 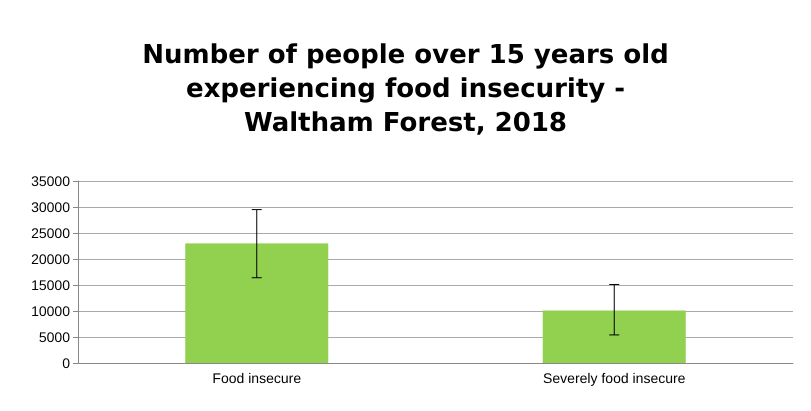 What do you see at coordinates (66, 363) in the screenshot?
I see `y-tick-label: 0` at bounding box center [66, 363].